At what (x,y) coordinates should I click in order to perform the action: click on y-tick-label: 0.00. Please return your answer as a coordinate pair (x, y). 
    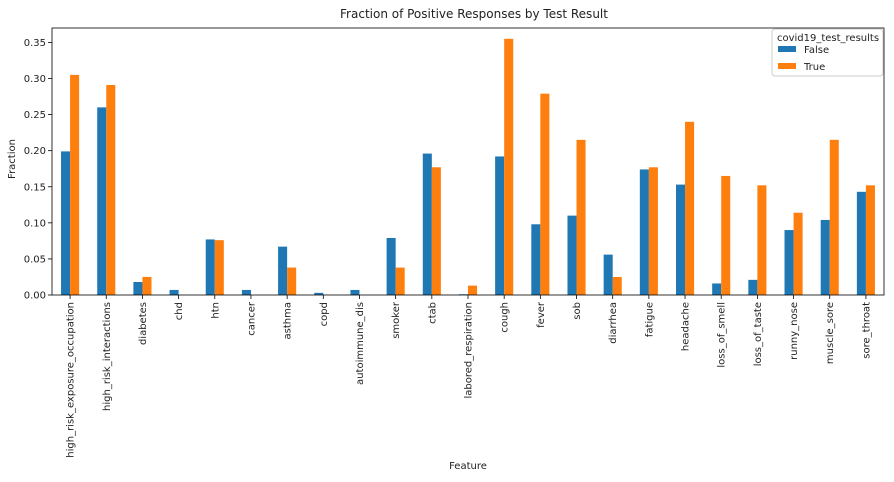
    Looking at the image, I should click on (35, 296).